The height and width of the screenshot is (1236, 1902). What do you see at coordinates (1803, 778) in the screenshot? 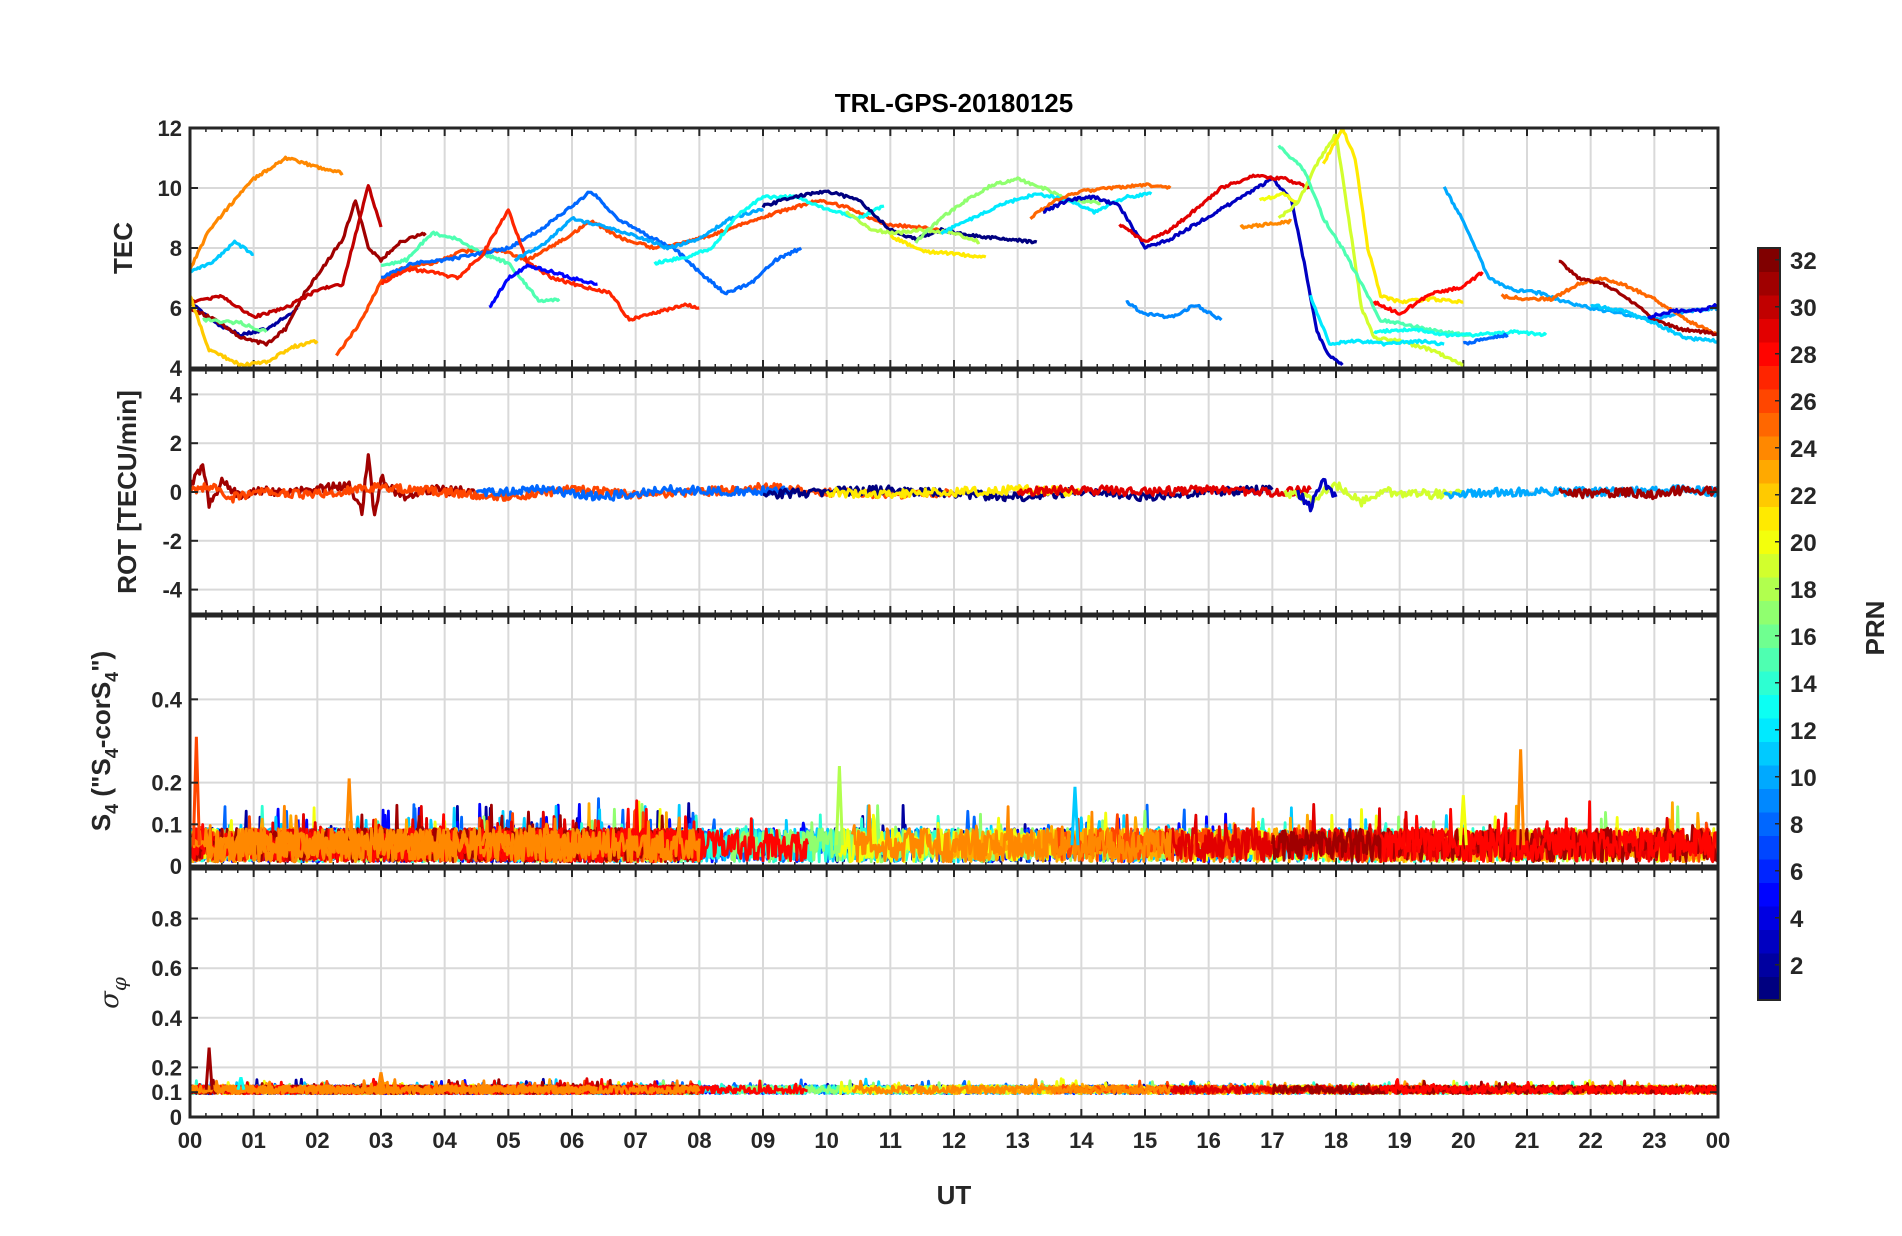
I see `colorbar-tick-label: 10` at bounding box center [1803, 778].